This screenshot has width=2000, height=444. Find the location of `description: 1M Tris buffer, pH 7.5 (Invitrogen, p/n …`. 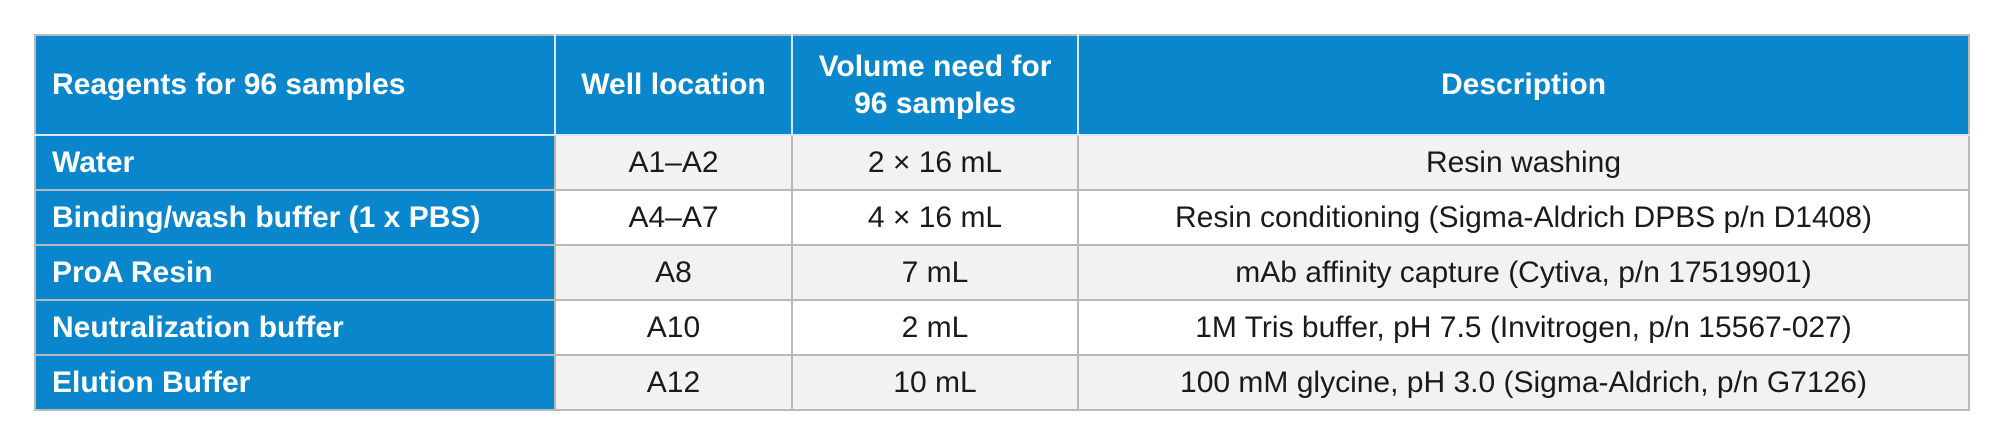

description: 1M Tris buffer, pH 7.5 (Invitrogen, p/n … is located at coordinates (1523, 327).